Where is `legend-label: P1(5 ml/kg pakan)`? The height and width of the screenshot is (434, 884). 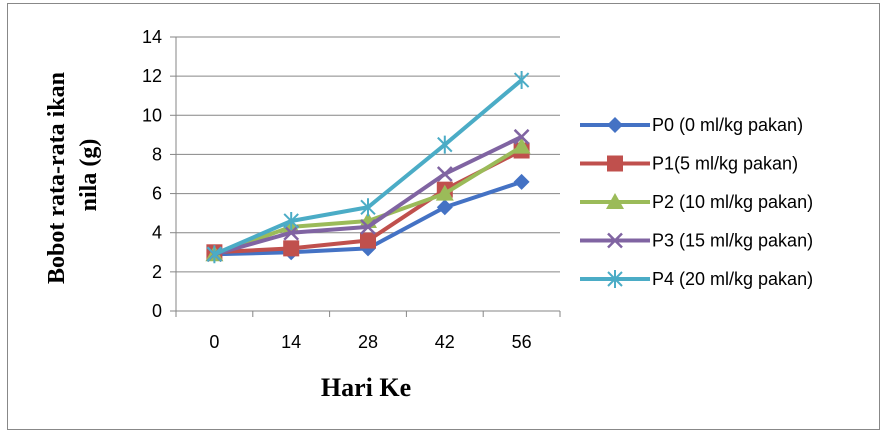
legend-label: P1(5 ml/kg pakan) is located at coordinates (725, 164).